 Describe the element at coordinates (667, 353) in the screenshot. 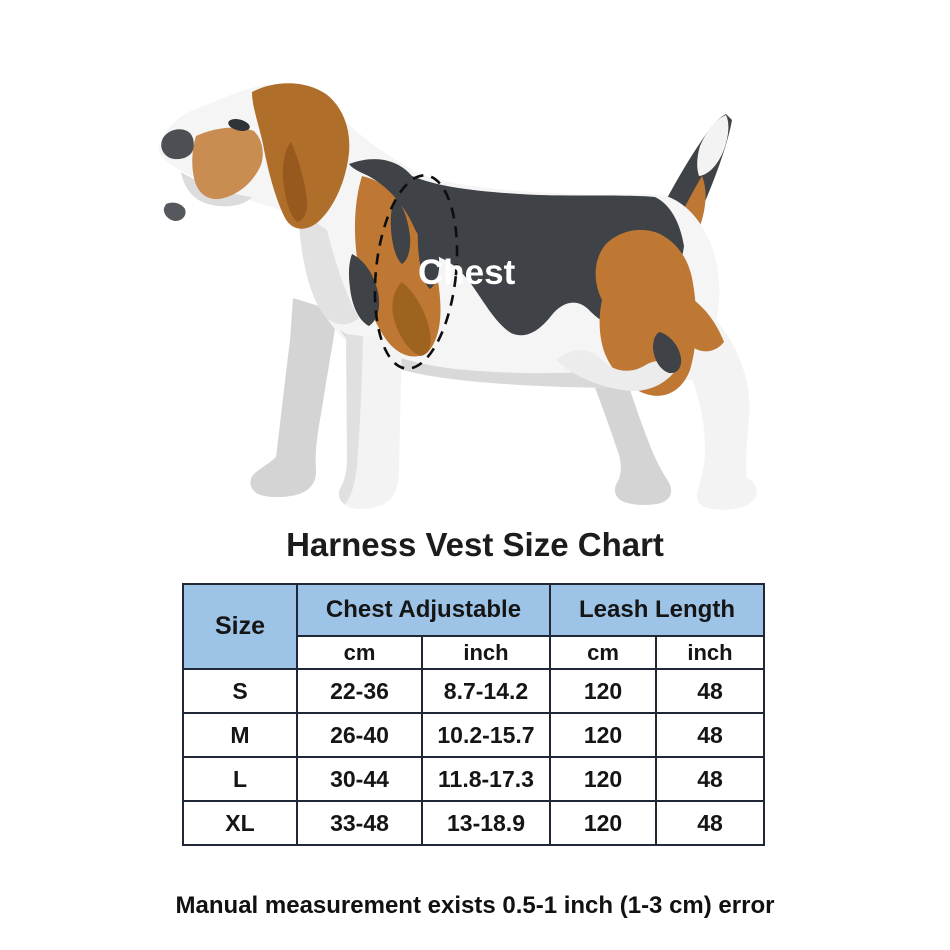

I see `dog-hip-spot` at that location.